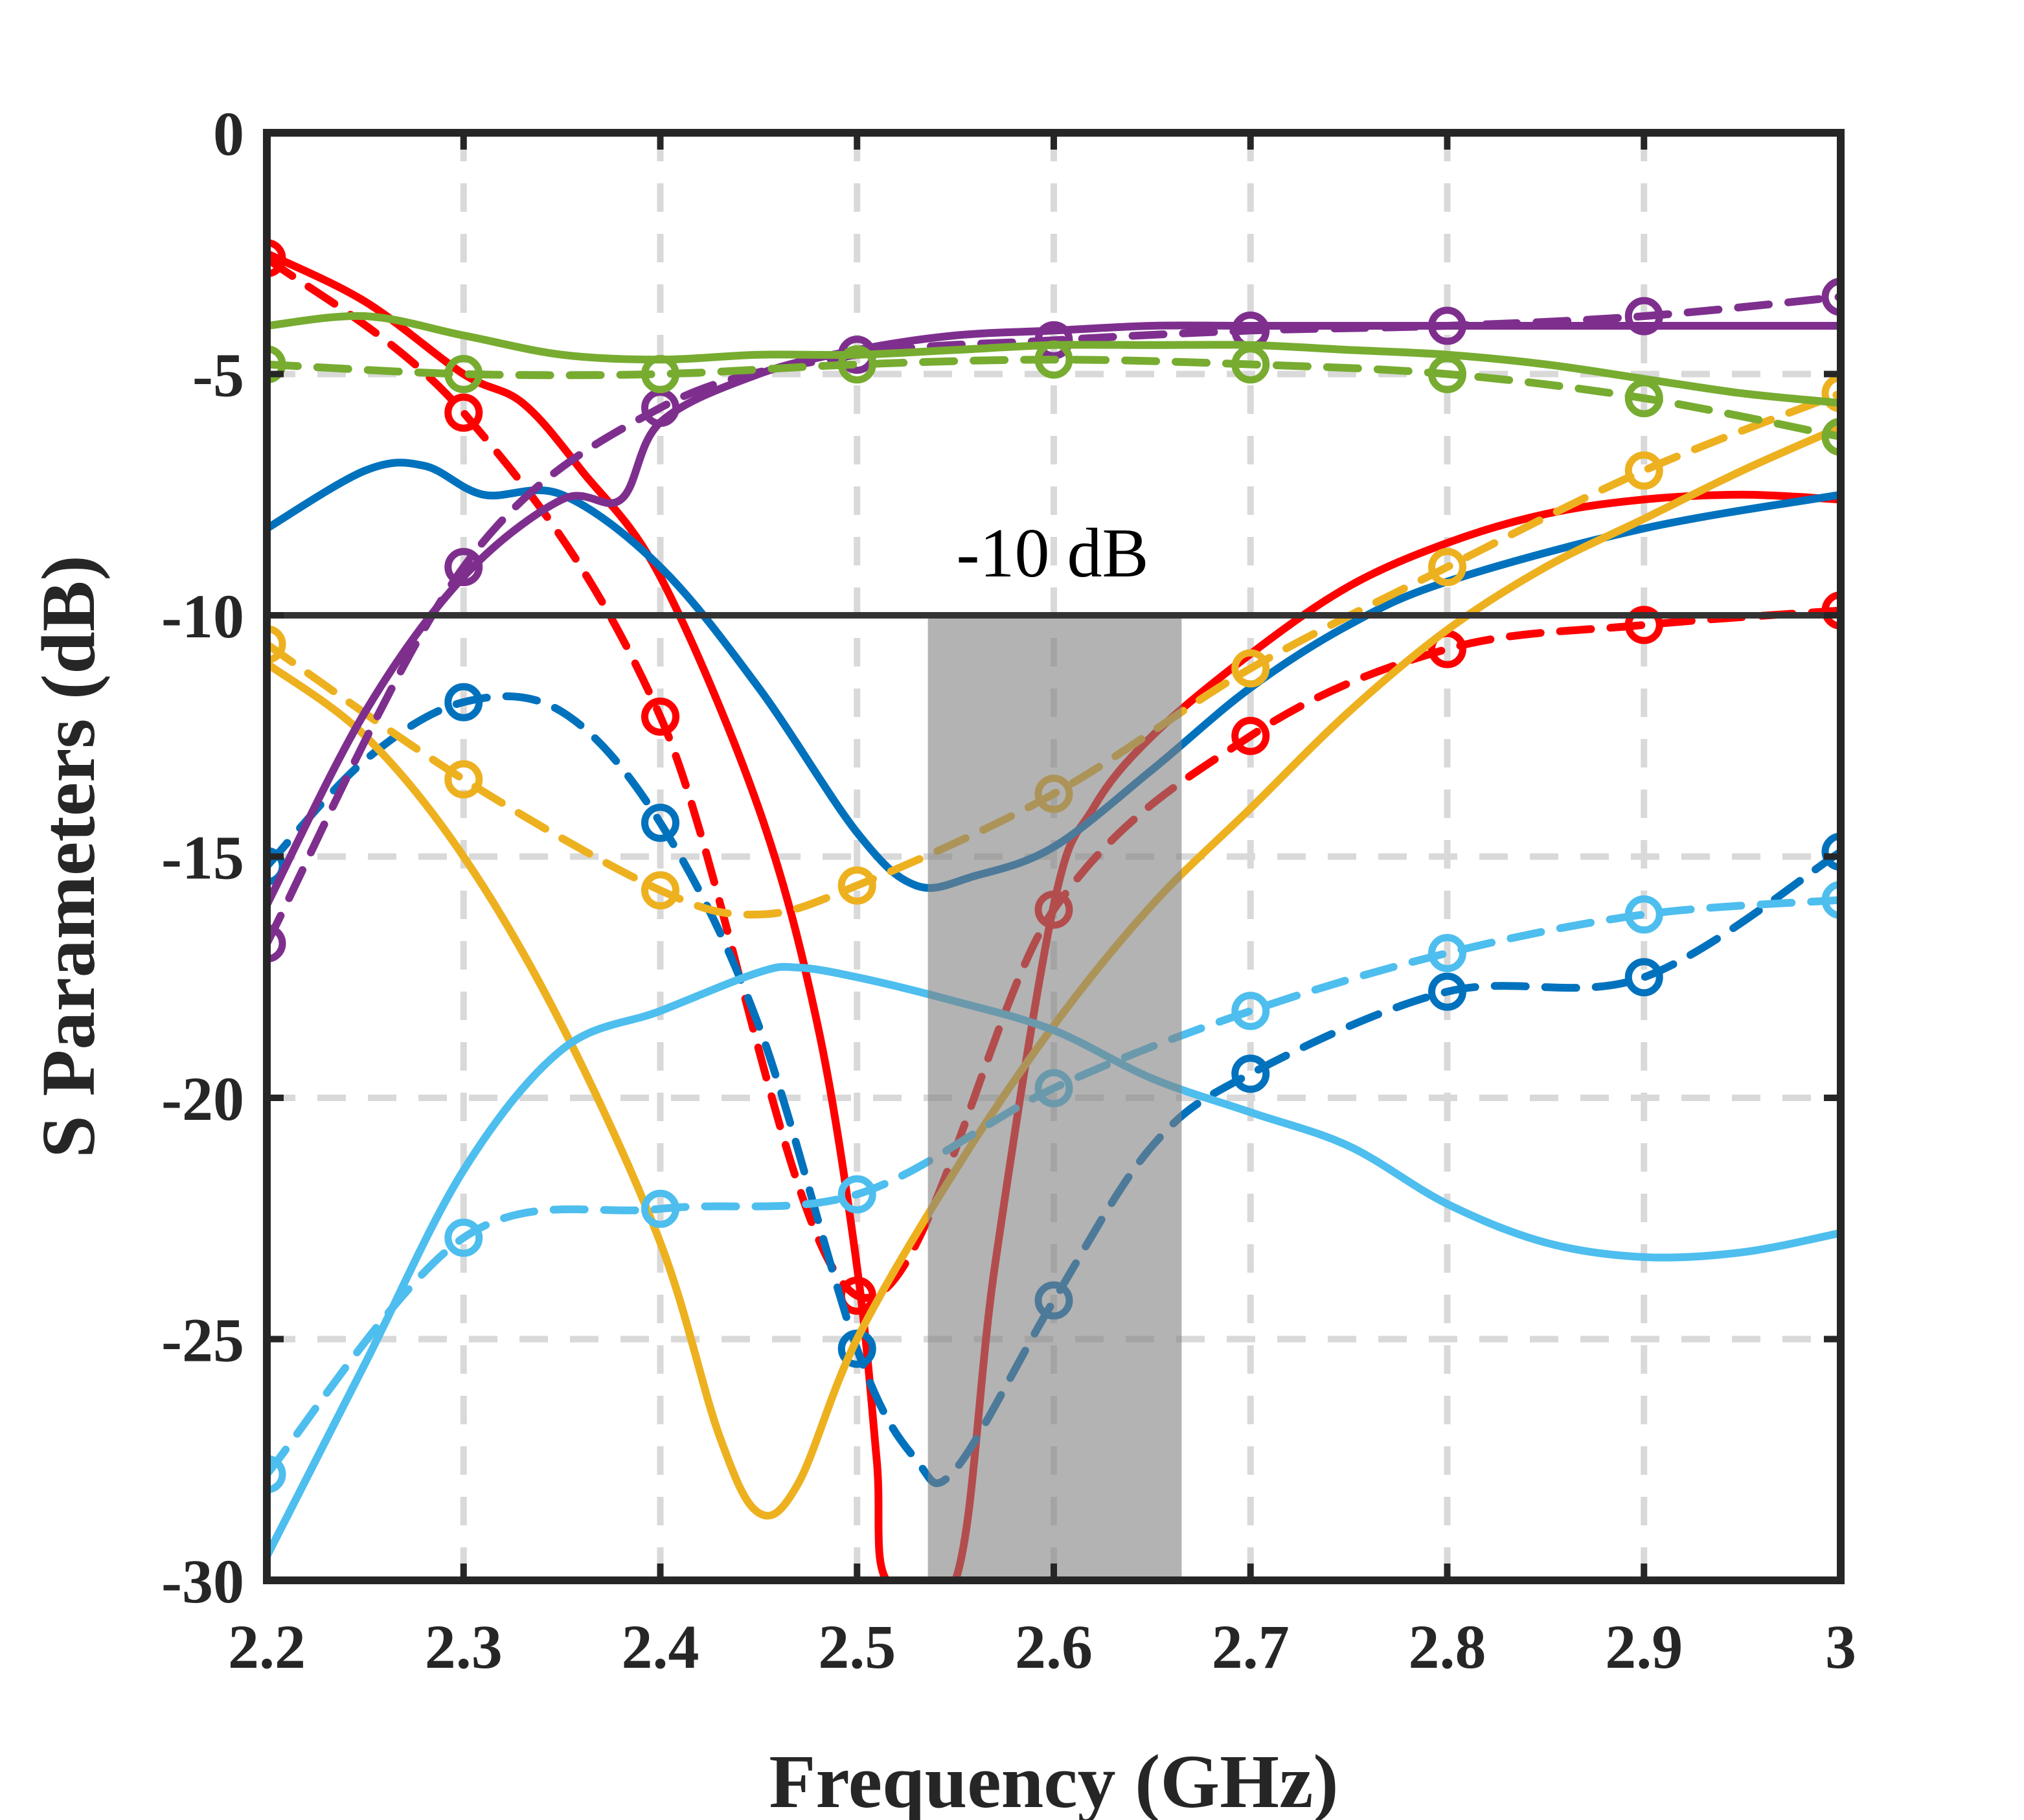 This screenshot has width=2024, height=1820. What do you see at coordinates (68, 857) in the screenshot?
I see `y-axis-label: S Parameters (dB)` at bounding box center [68, 857].